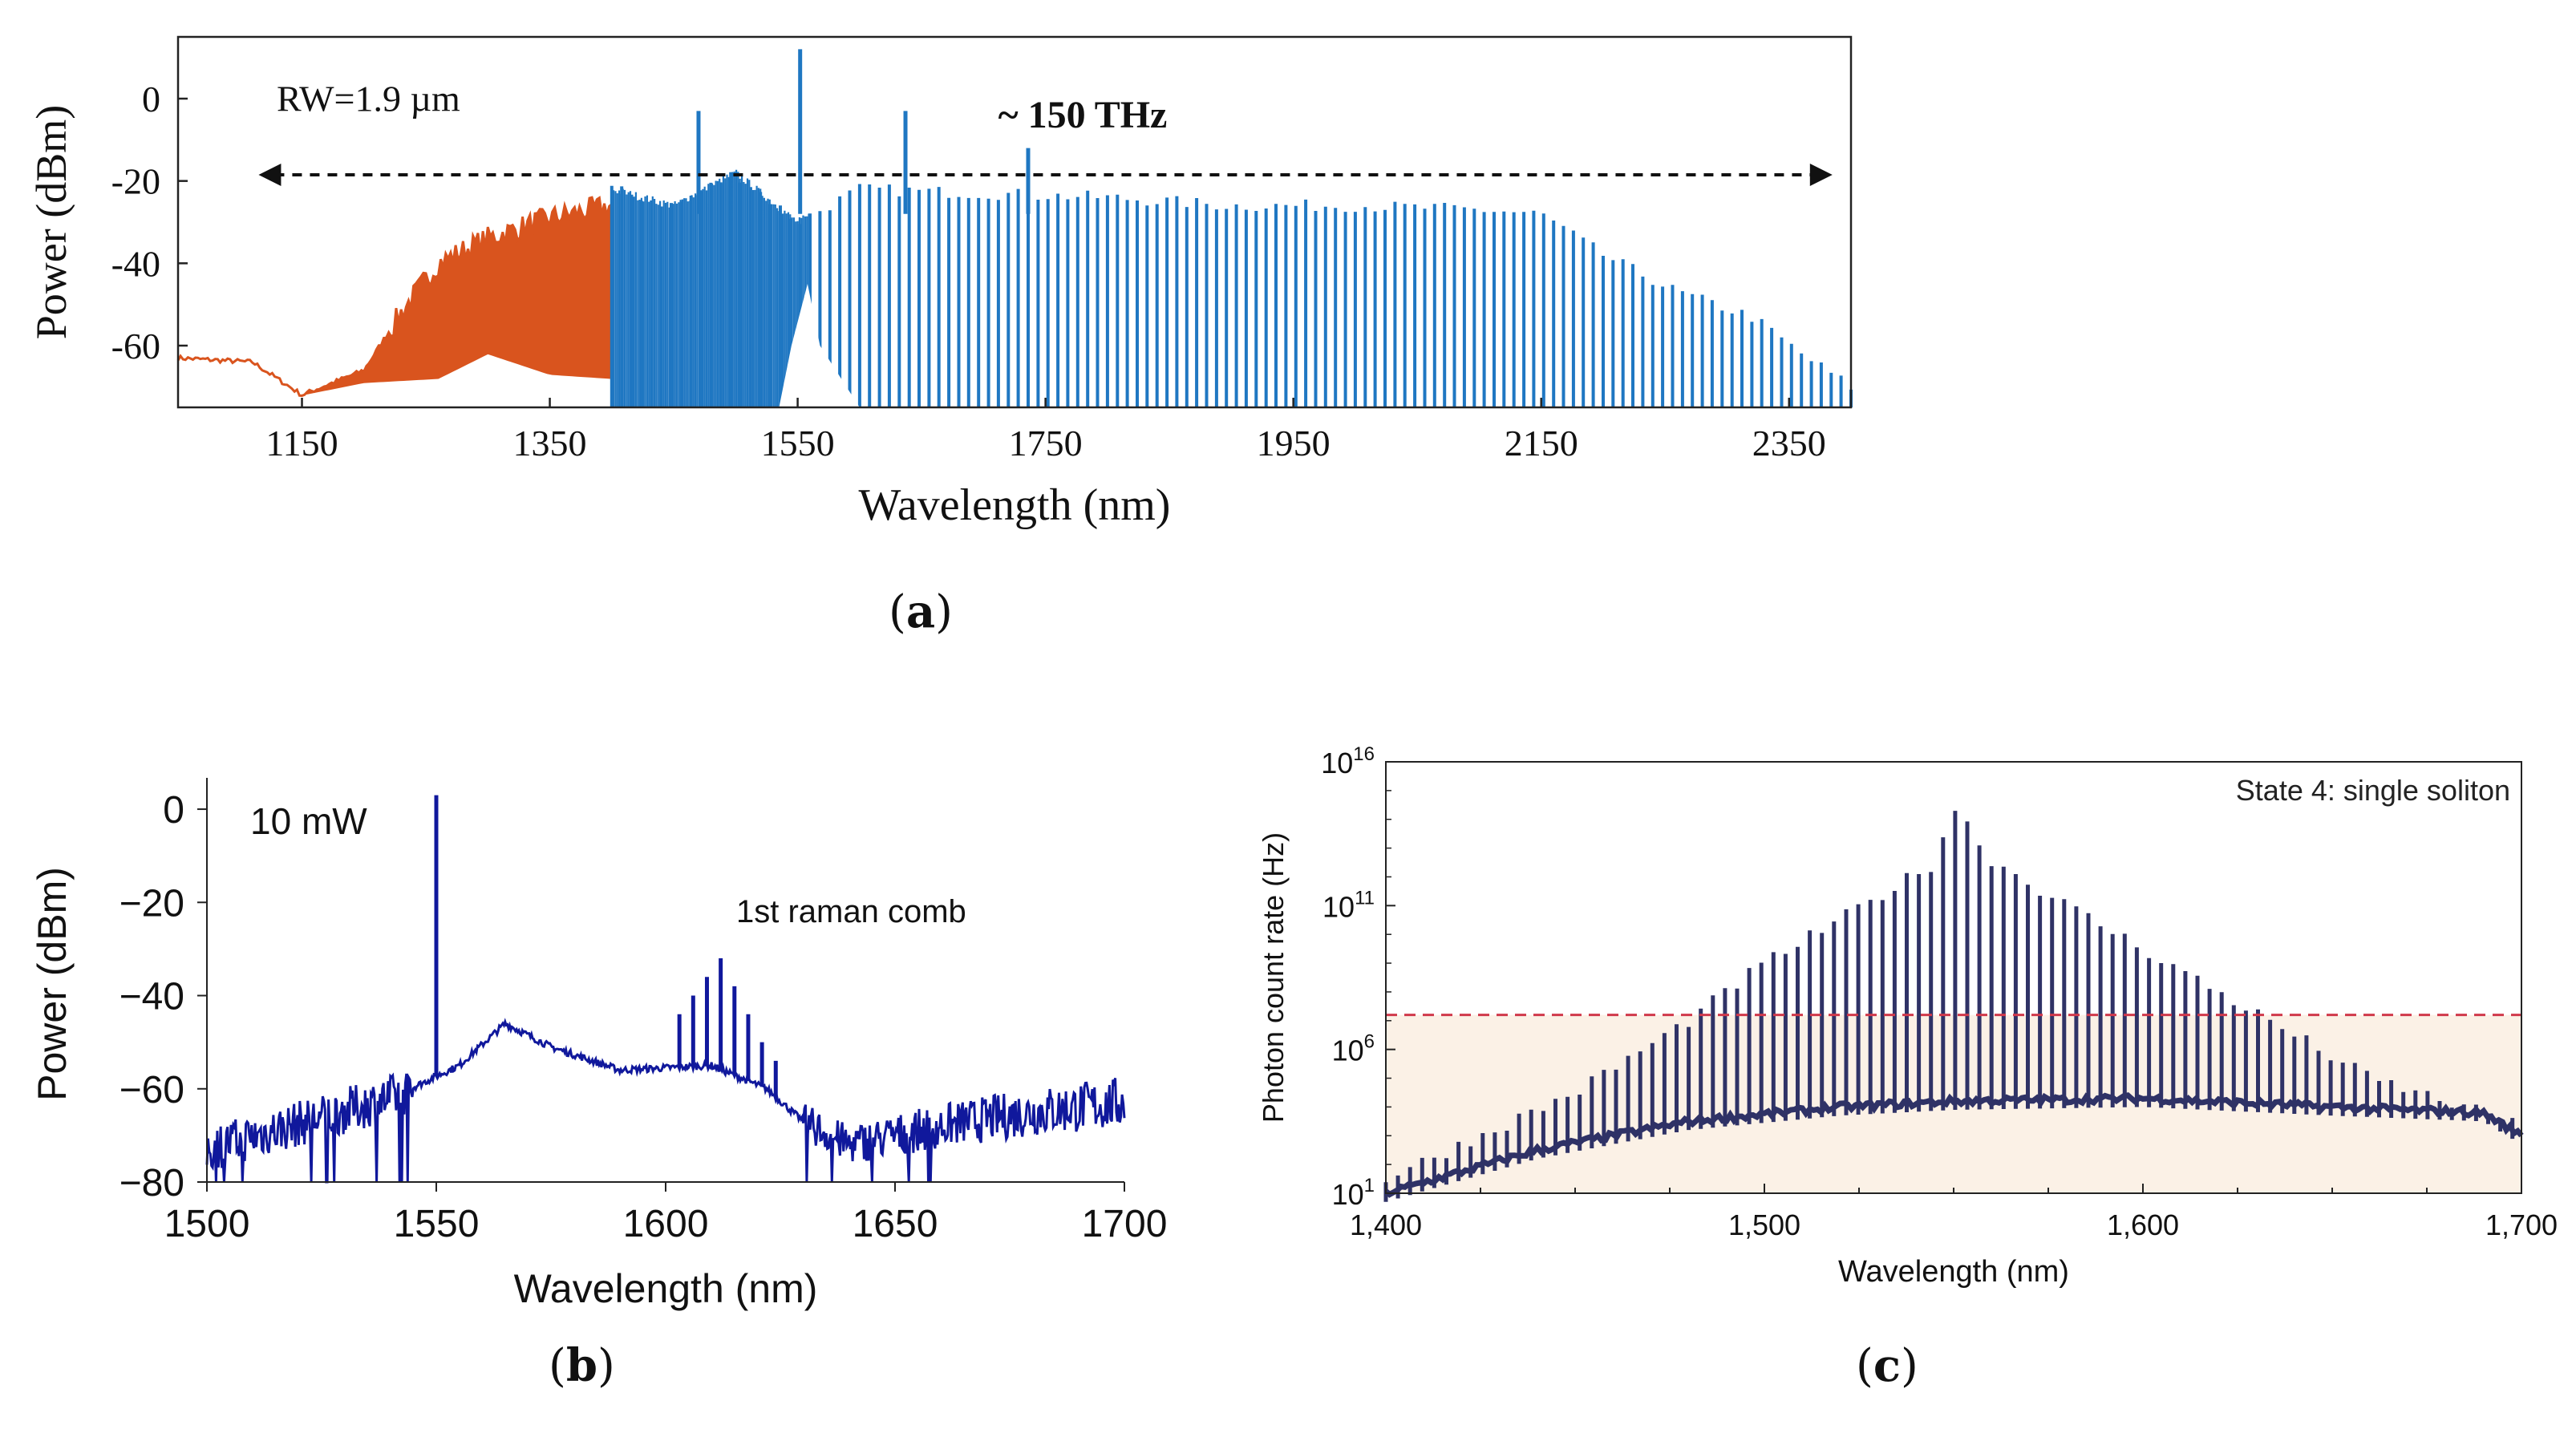 The height and width of the screenshot is (1429, 2576). Describe the element at coordinates (666, 1224) in the screenshot. I see `x-tick-label: 1600` at that location.